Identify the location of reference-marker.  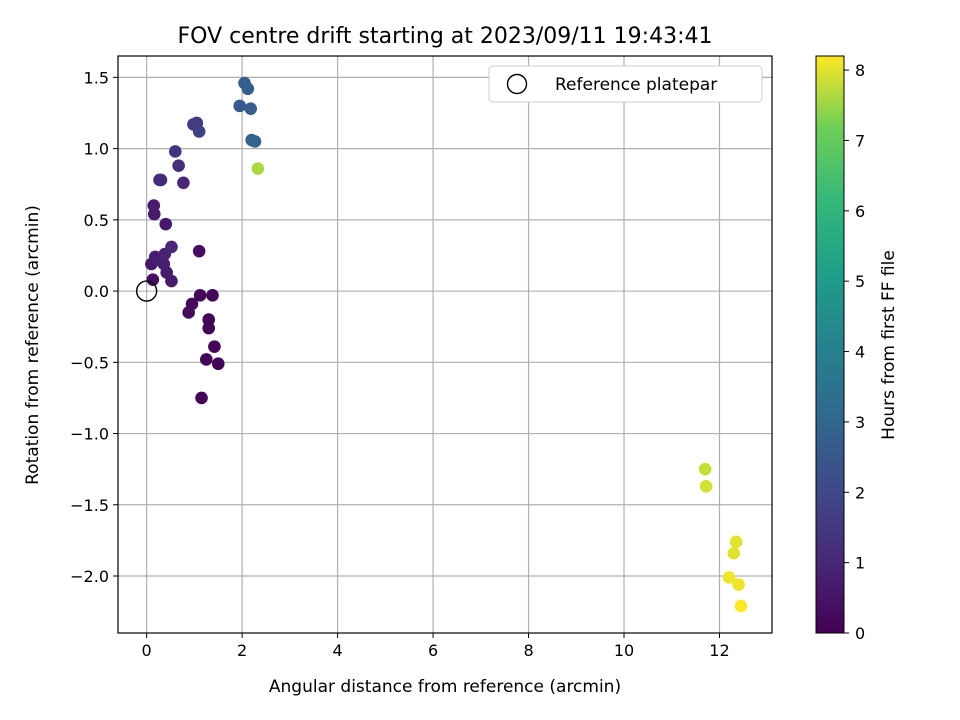
(146, 291).